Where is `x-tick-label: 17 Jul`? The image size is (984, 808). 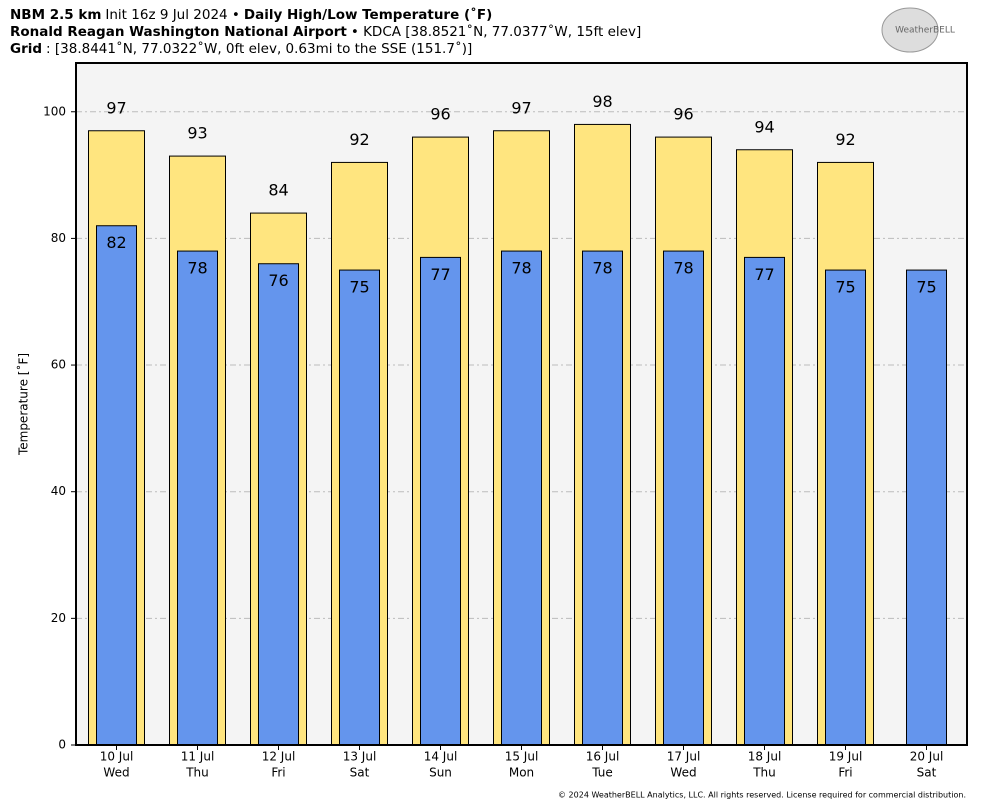 x-tick-label: 17 Jul is located at coordinates (684, 757).